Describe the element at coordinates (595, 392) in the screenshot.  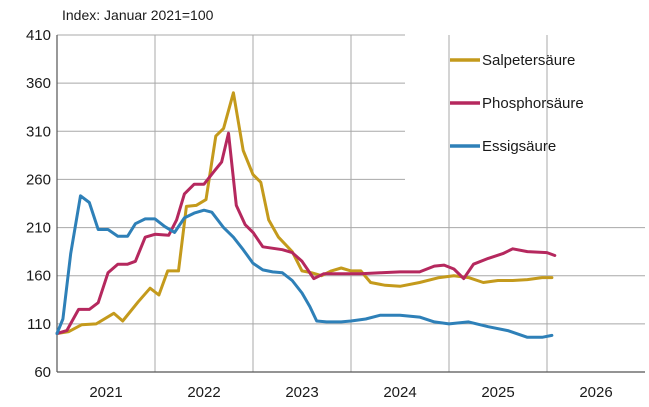
I see `x-tick-label: 2026` at that location.